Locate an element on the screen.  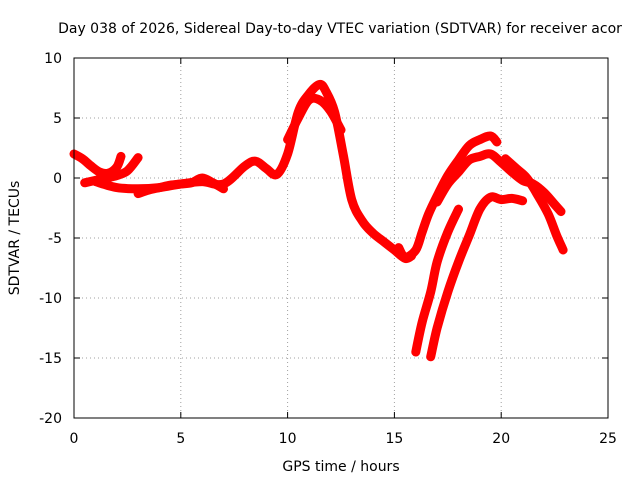
y-tick-label: 10 is located at coordinates (53, 59).